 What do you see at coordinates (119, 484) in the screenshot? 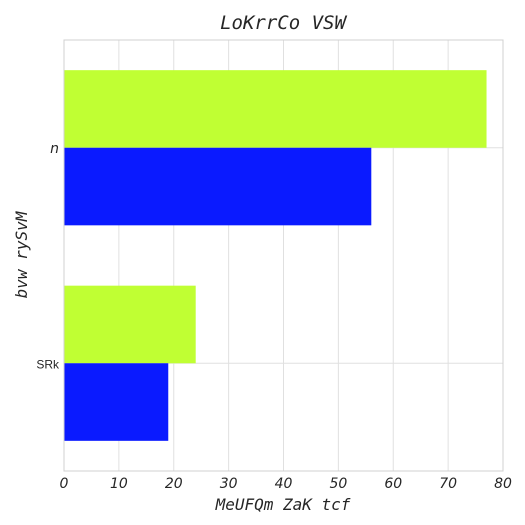
I see `x-tick-label: 10` at bounding box center [119, 484].